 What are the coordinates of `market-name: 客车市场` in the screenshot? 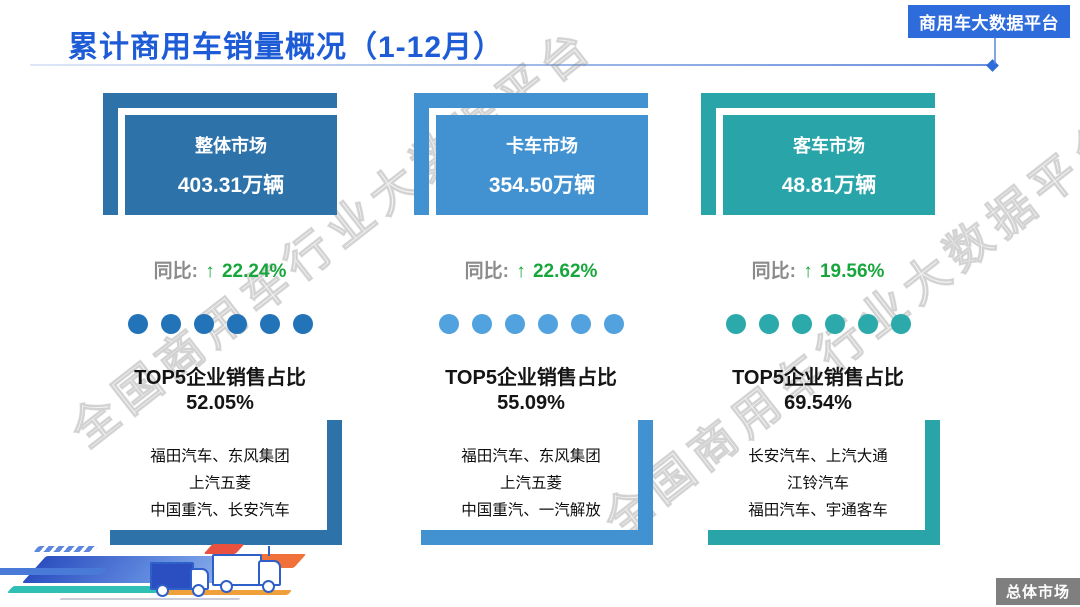 It's located at (829, 145).